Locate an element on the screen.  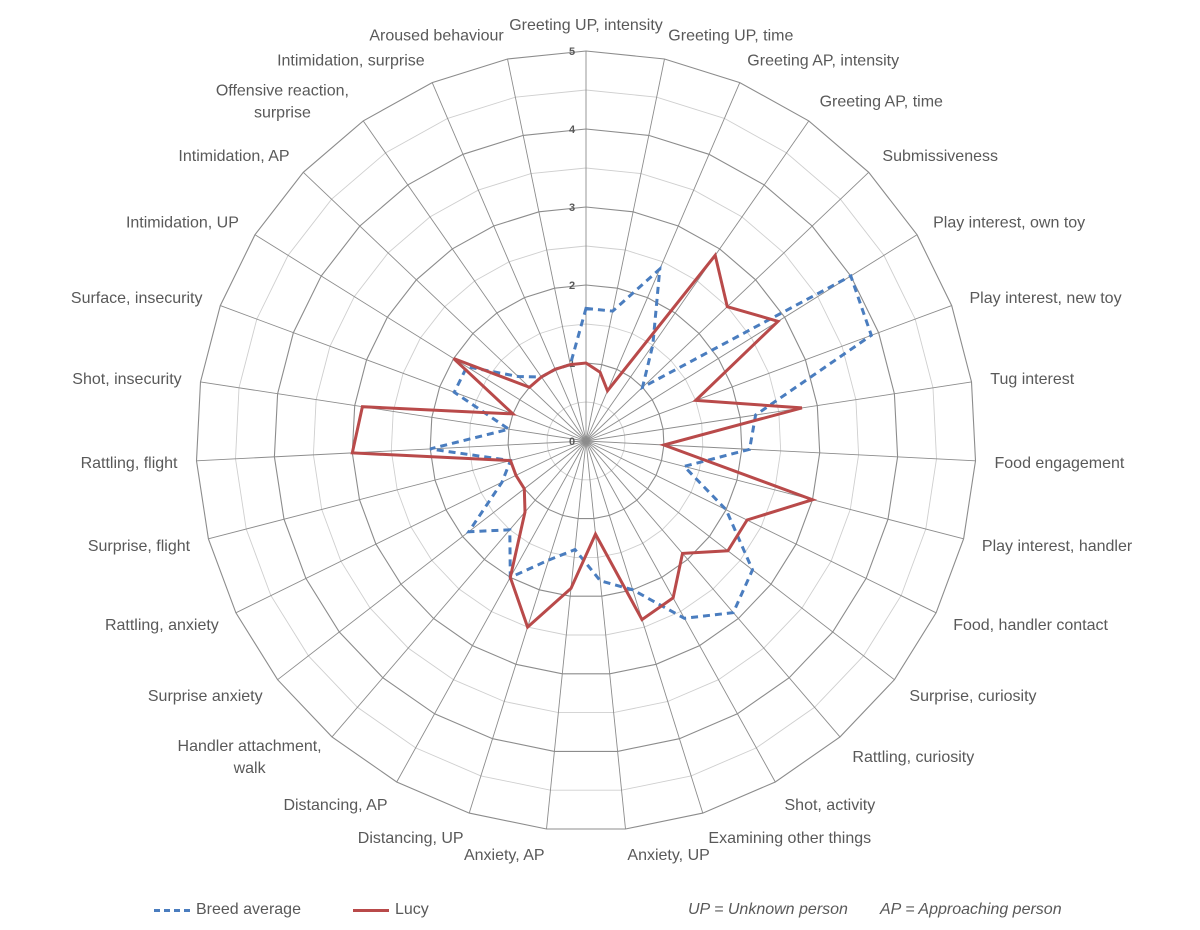
axis-label-play-interest-new-toy: Play interest, new toy is located at coordinates (1046, 298).